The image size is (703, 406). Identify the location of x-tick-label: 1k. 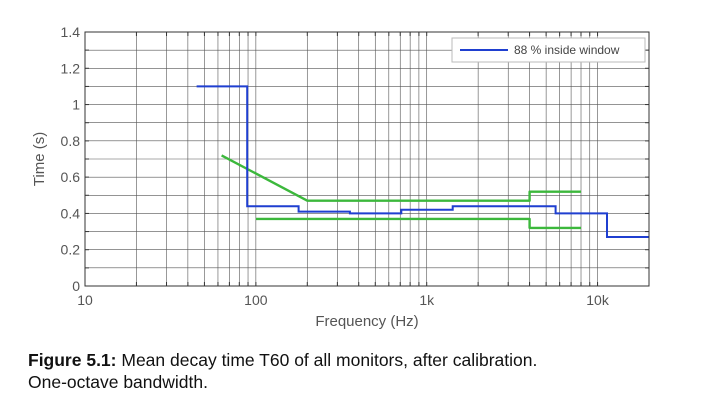
(427, 300).